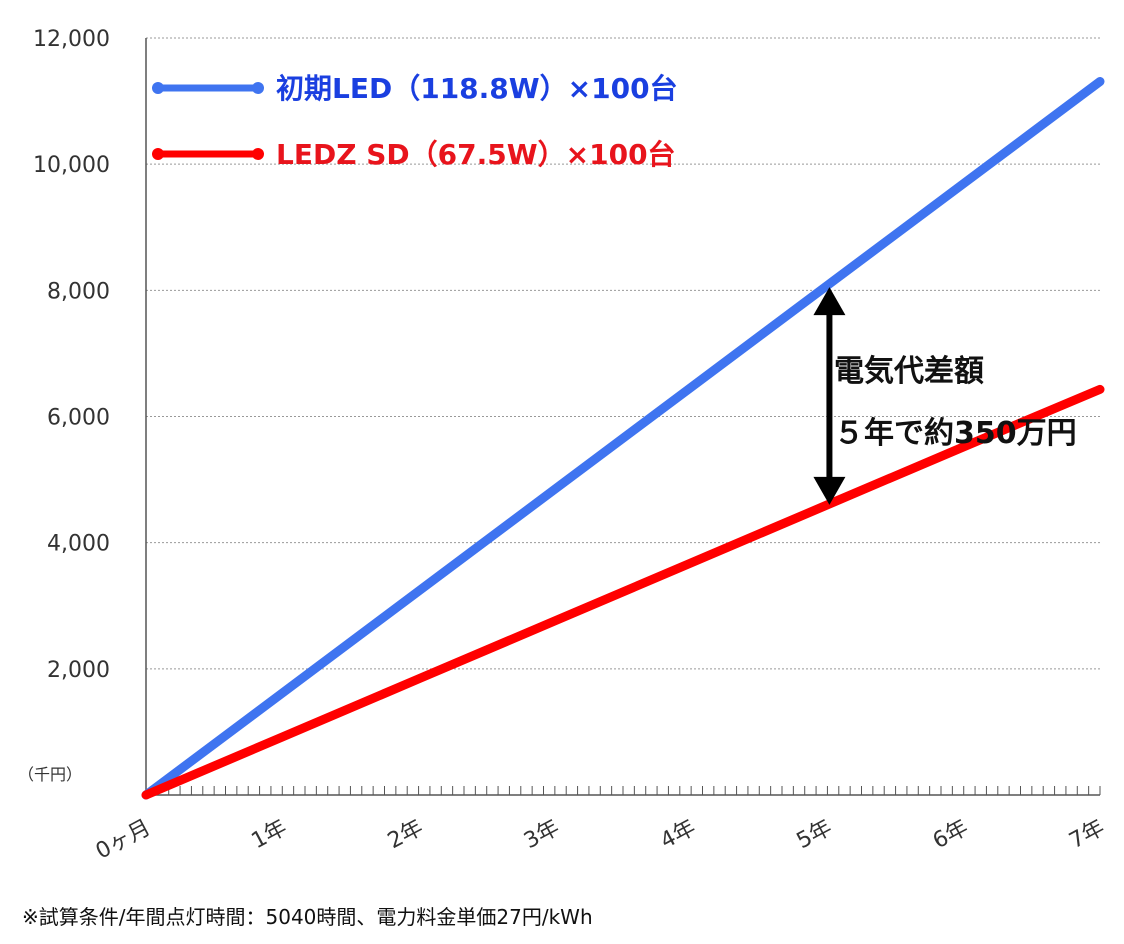 The image size is (1124, 944). I want to click on y-tick-label: 6,000, so click(78, 418).